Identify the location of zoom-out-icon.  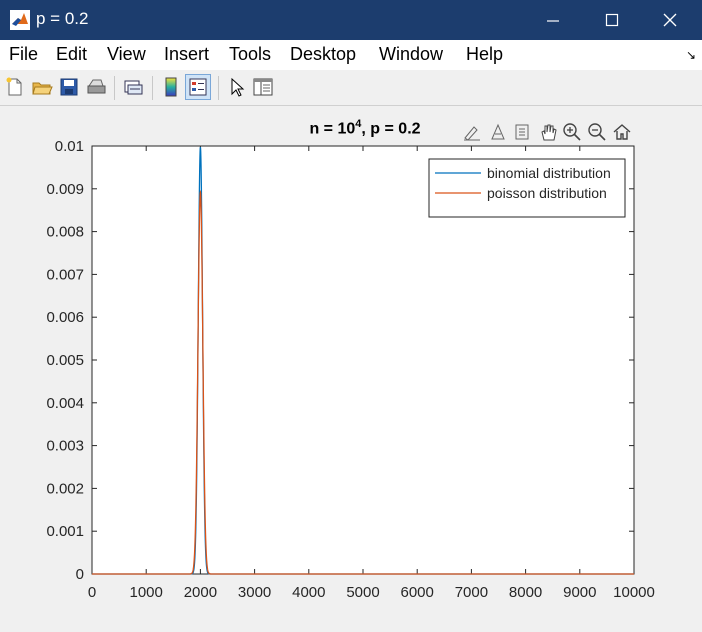
(597, 132).